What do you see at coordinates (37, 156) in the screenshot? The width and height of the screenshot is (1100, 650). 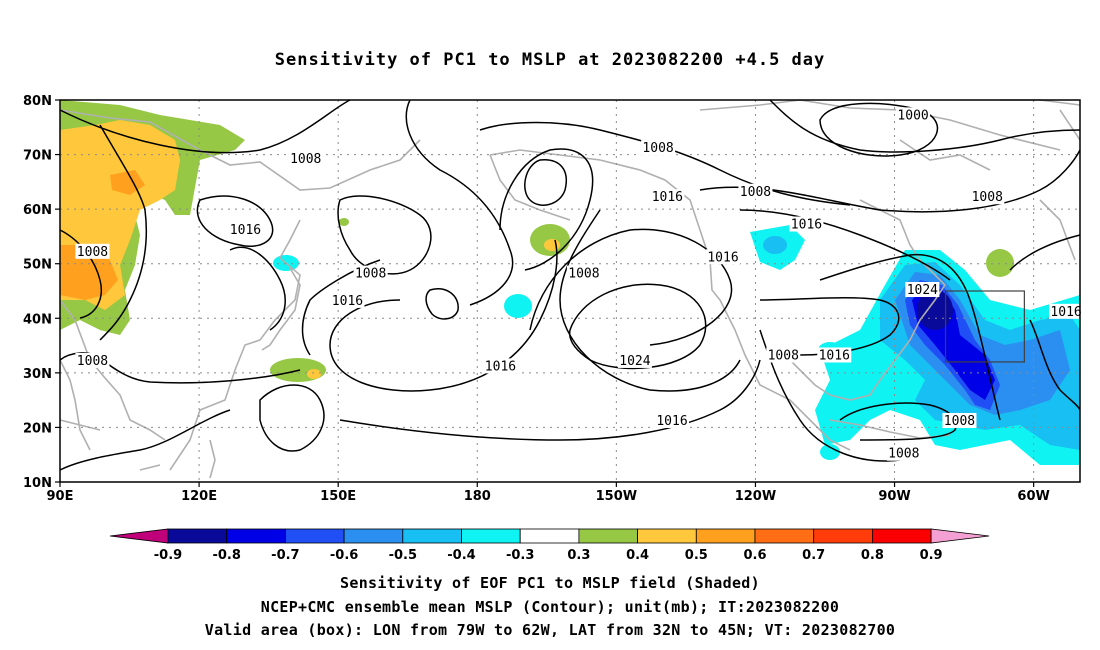 I see `lat-label: 70N` at bounding box center [37, 156].